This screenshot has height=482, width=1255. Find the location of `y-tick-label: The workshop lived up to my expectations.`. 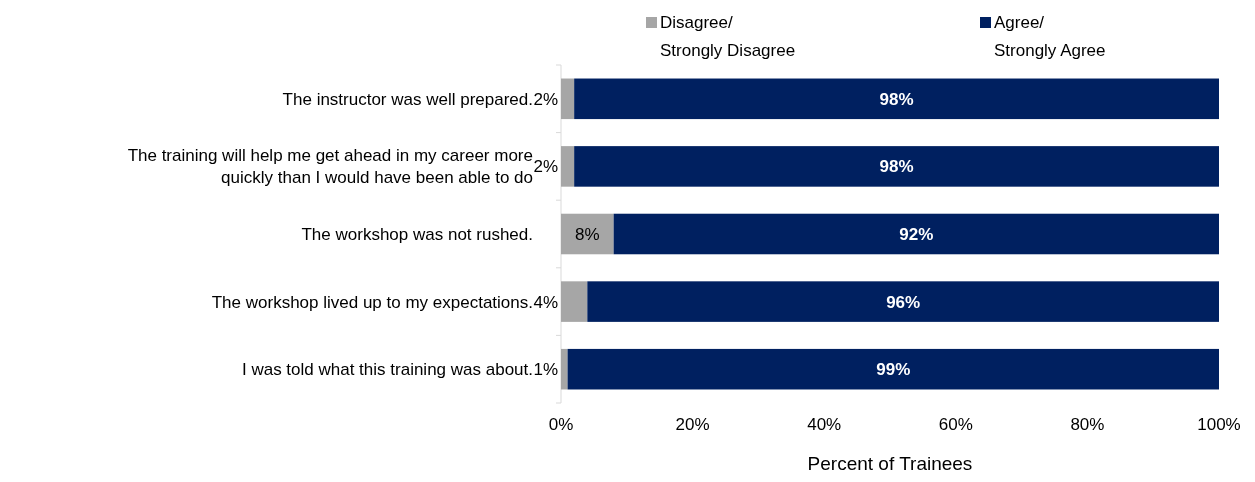

y-tick-label: The workshop lived up to my expectations. is located at coordinates (372, 302).